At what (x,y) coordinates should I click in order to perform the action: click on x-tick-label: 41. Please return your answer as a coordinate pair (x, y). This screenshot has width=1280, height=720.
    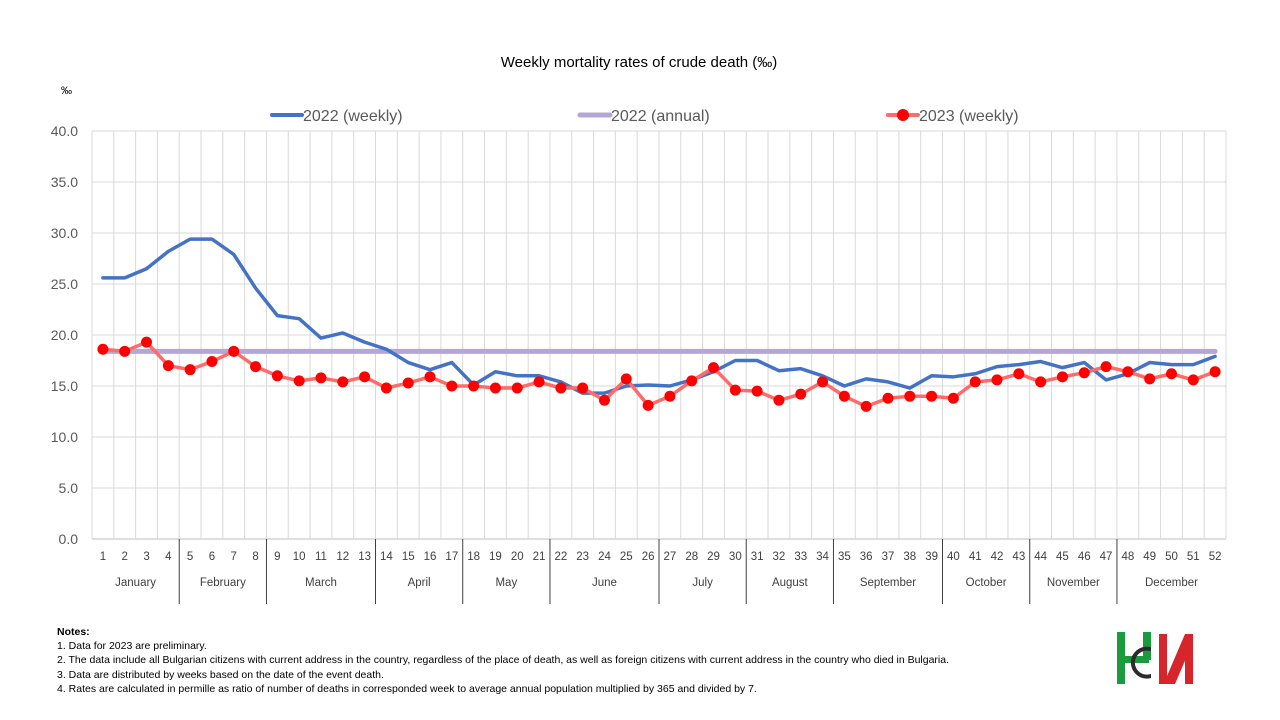
    Looking at the image, I should click on (975, 557).